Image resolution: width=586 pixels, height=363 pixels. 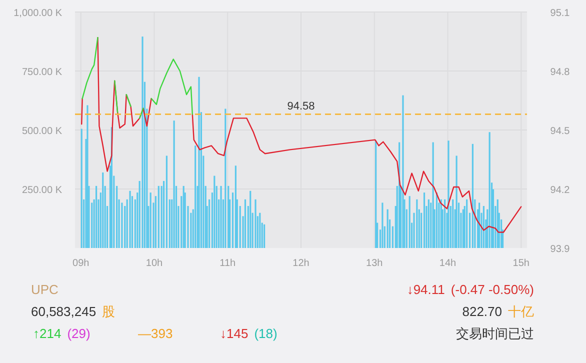 What do you see at coordinates (492, 289) in the screenshot?
I see `text: (-0.47 -0.50%)` at bounding box center [492, 289].